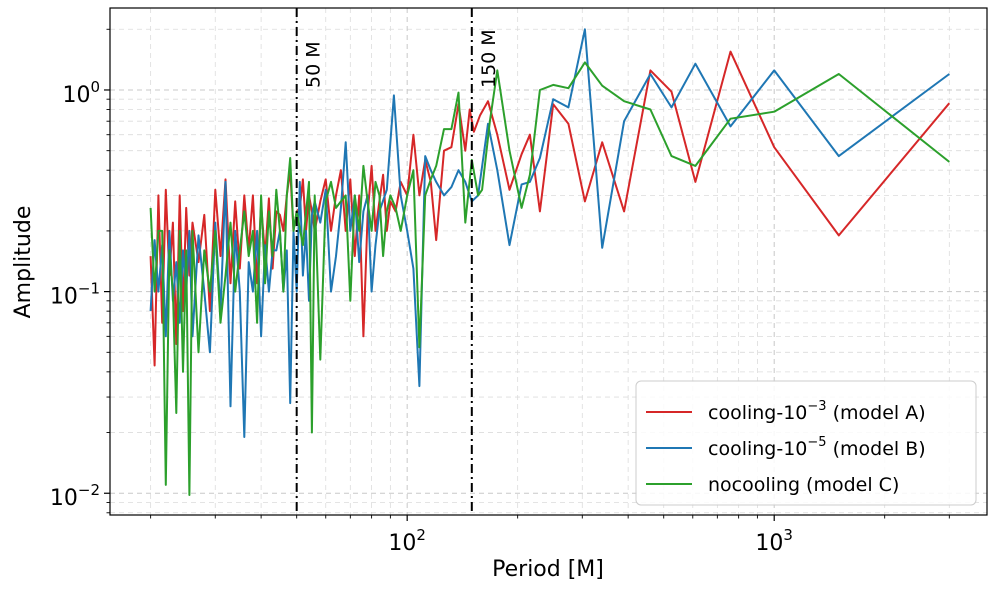  Describe the element at coordinates (75, 295) in the screenshot. I see `y-tick-label: 10⁻¹` at that location.